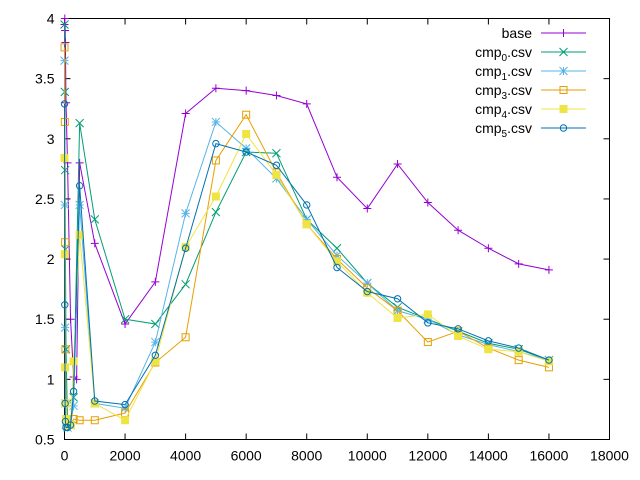  What do you see at coordinates (367, 456) in the screenshot?
I see `x-tick-label: 10000` at bounding box center [367, 456].